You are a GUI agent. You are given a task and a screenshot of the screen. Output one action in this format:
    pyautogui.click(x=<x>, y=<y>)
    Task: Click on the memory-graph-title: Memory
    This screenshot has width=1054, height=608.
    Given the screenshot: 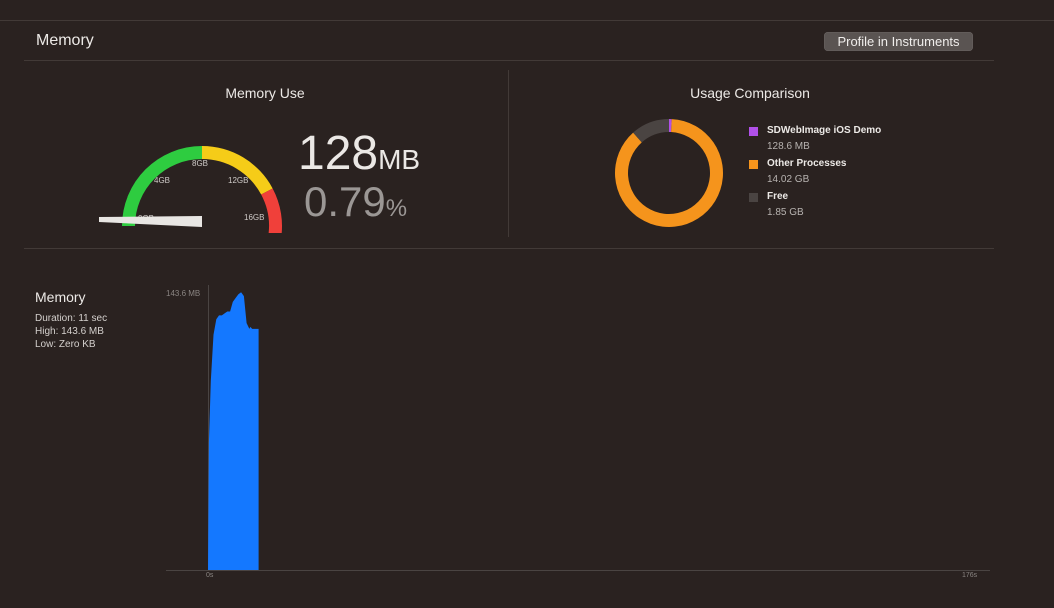 What is the action you would take?
    pyautogui.click(x=60, y=297)
    